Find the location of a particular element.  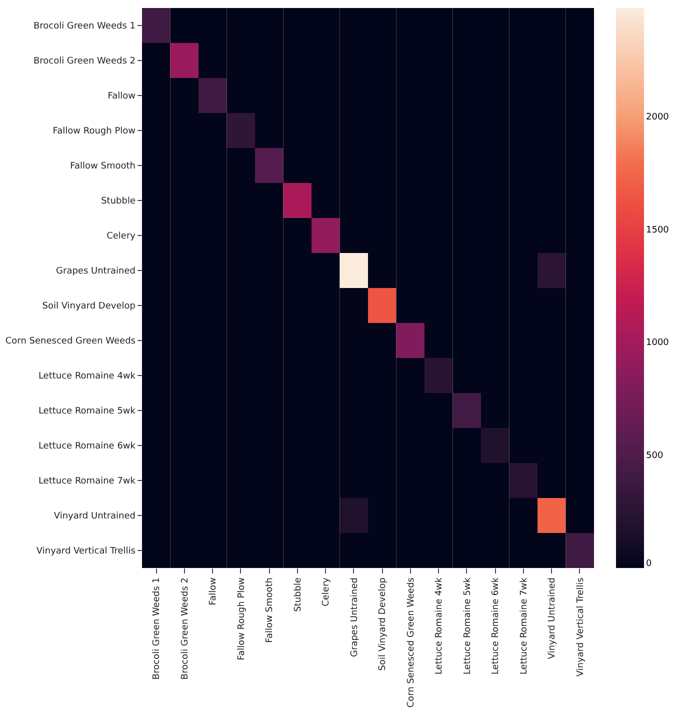

color-bar-label: 0 is located at coordinates (649, 564).